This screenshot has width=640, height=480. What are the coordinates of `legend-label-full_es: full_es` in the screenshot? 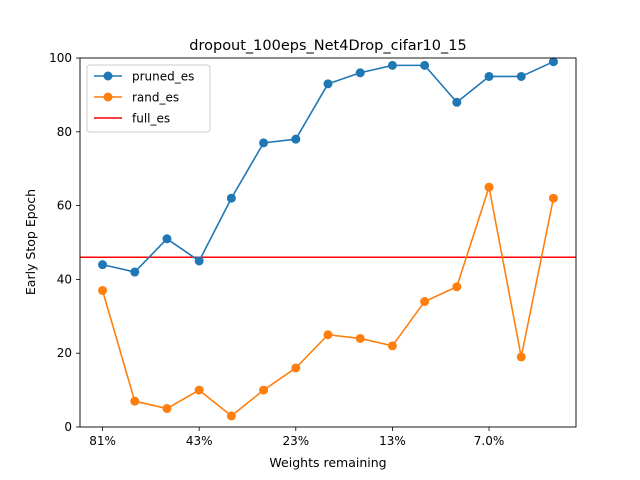 It's located at (151, 119).